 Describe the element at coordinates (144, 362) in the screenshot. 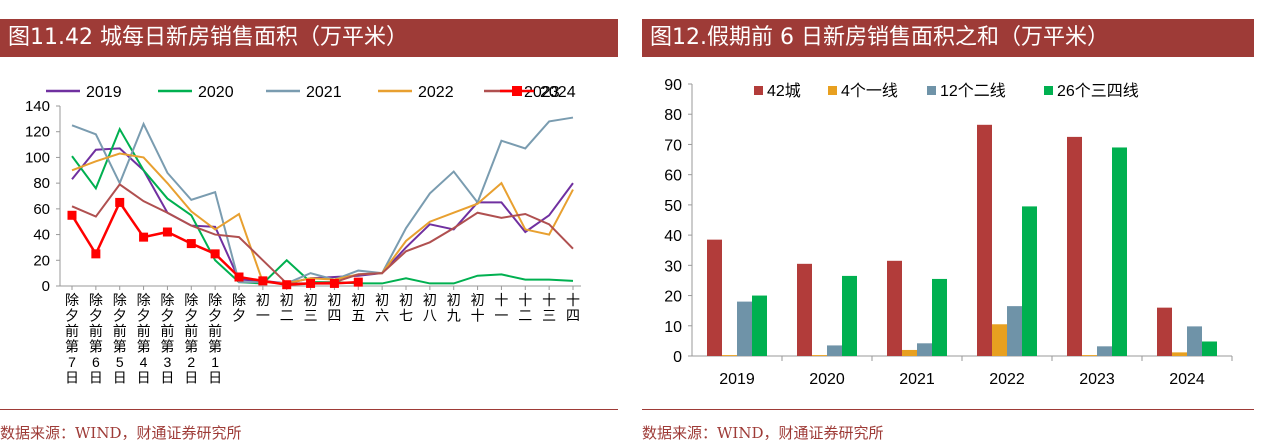

I see `x-tick-label-char: 4` at that location.